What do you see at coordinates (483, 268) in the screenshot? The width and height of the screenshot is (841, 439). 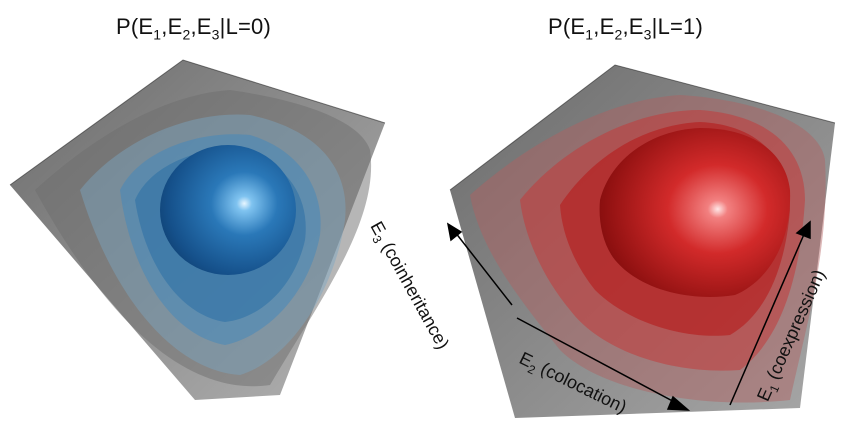 I see `arrow-e3` at bounding box center [483, 268].